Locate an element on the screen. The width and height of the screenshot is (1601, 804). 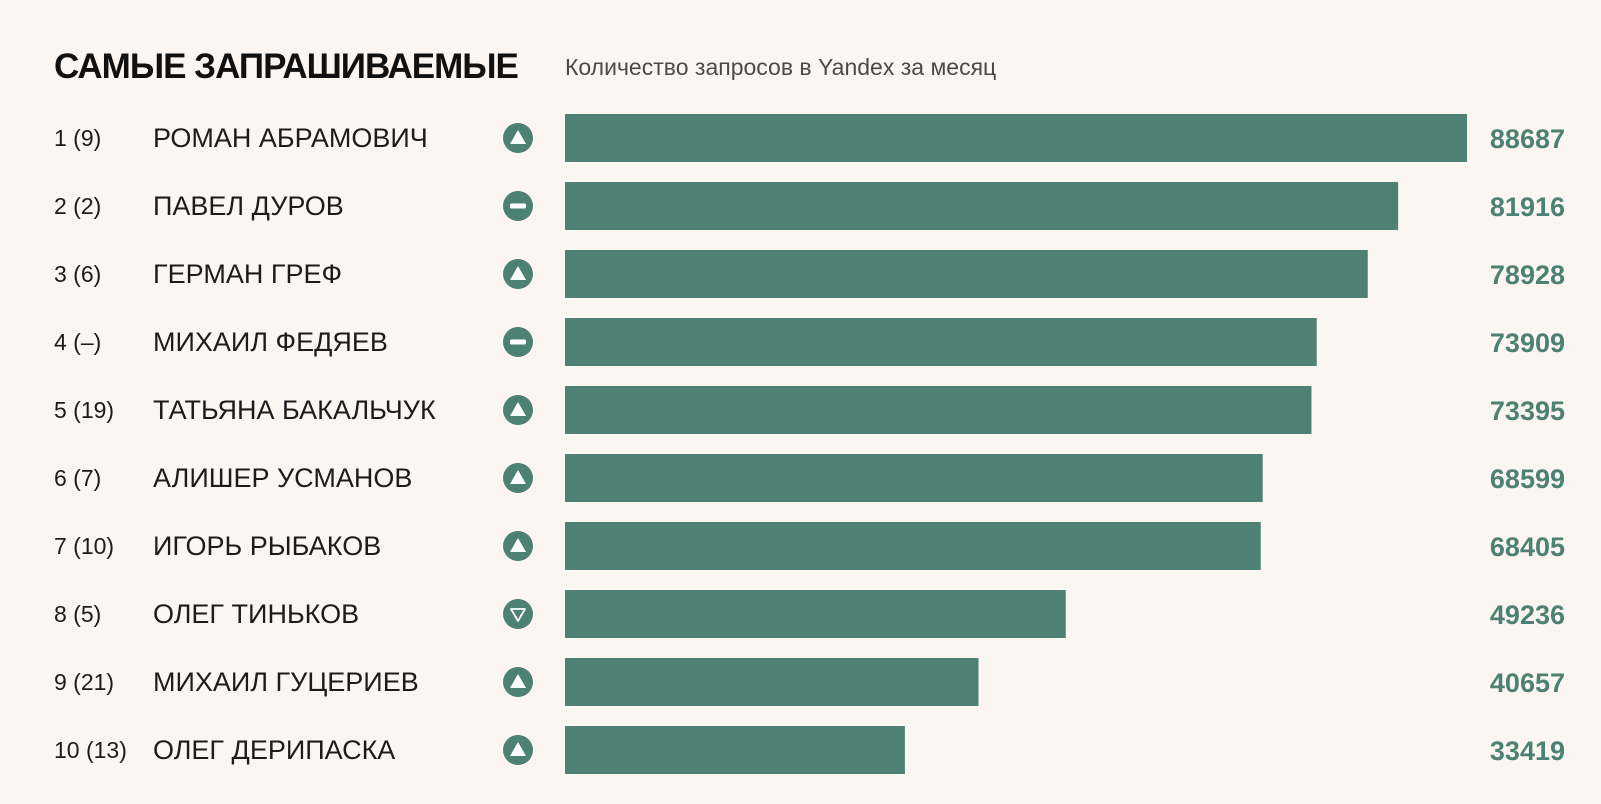
rank-label: 1 (9) is located at coordinates (77, 138).